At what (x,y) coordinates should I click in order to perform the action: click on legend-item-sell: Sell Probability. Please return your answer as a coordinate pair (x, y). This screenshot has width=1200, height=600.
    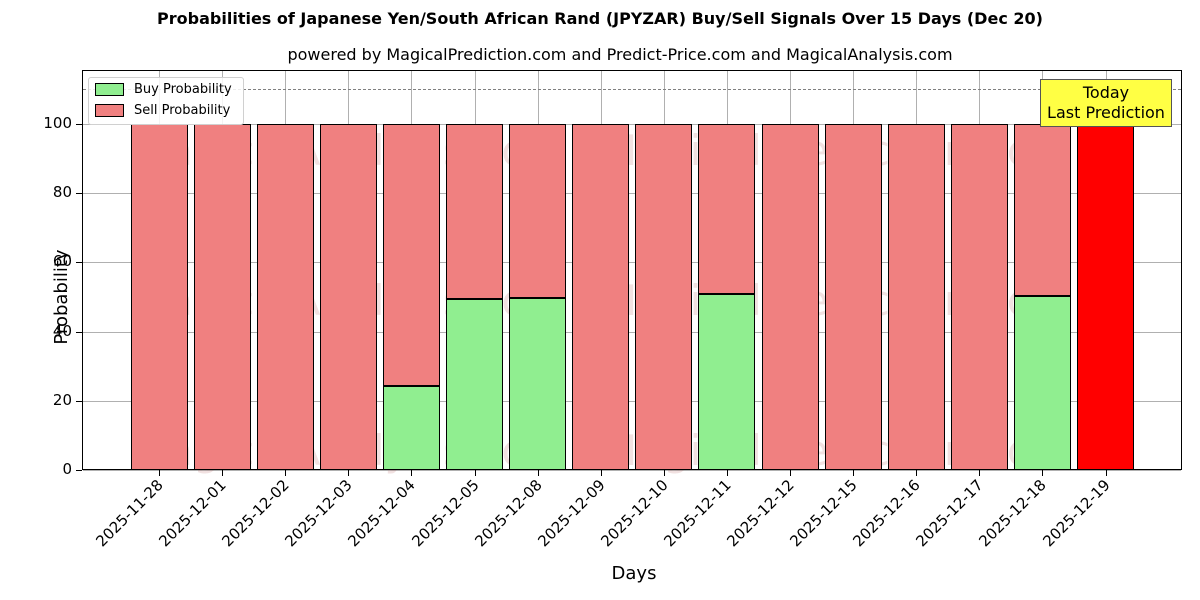
    Looking at the image, I should click on (162, 110).